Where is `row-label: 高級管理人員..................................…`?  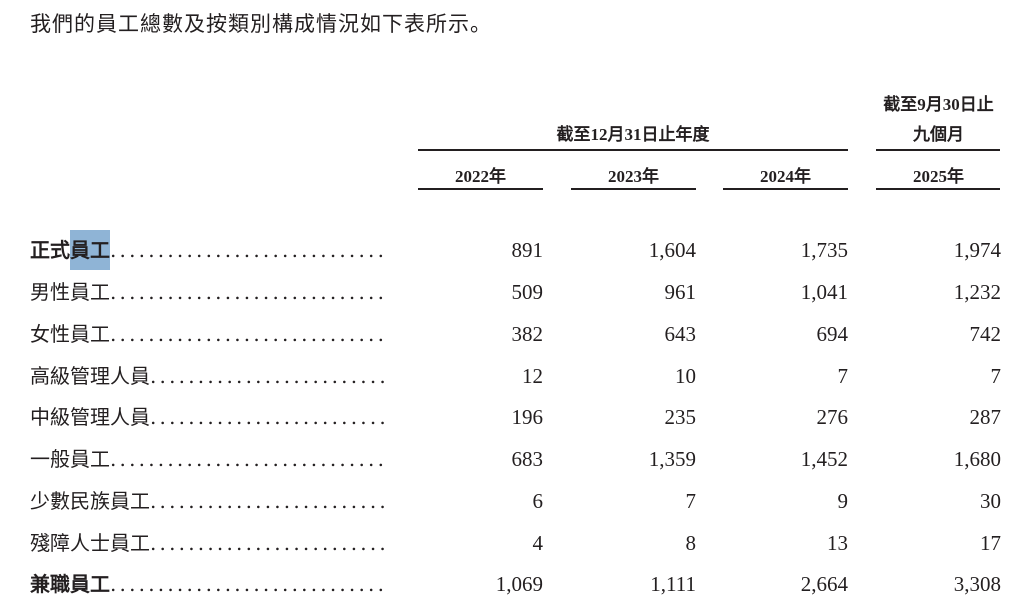
row-label: 高級管理人員..................................… is located at coordinates (208, 376).